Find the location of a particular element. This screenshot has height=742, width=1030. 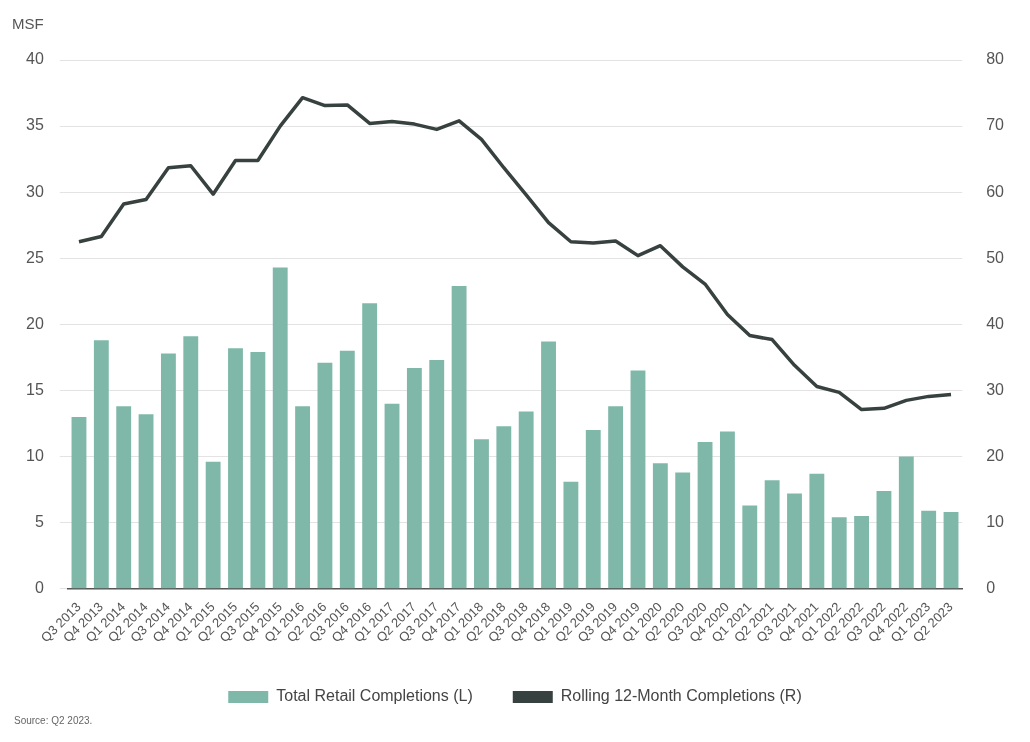

y-tick-label: 30 is located at coordinates (35, 191).